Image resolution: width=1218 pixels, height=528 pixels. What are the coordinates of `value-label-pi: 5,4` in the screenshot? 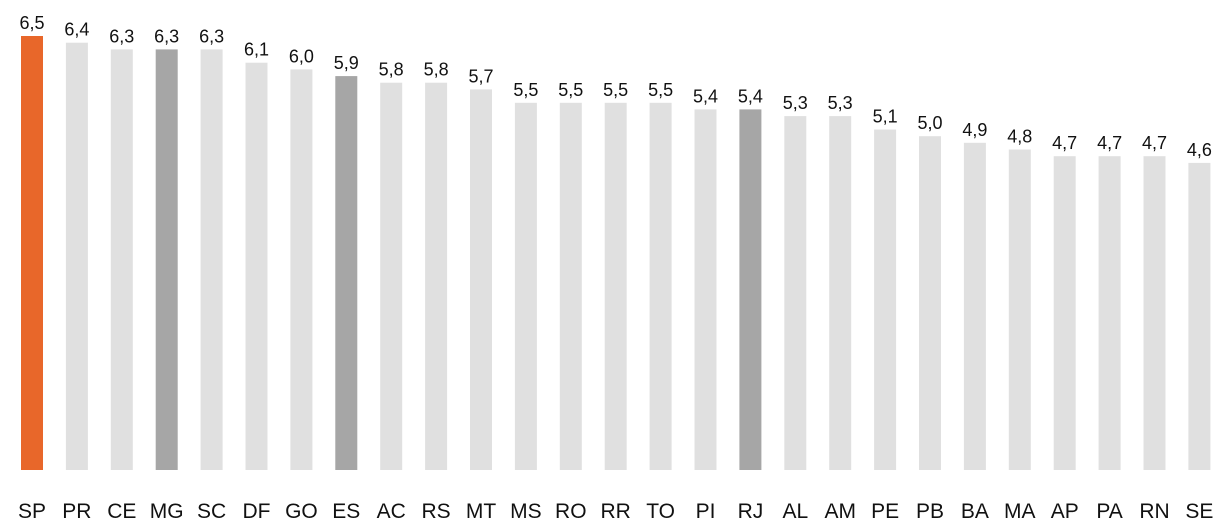 It's located at (705, 96).